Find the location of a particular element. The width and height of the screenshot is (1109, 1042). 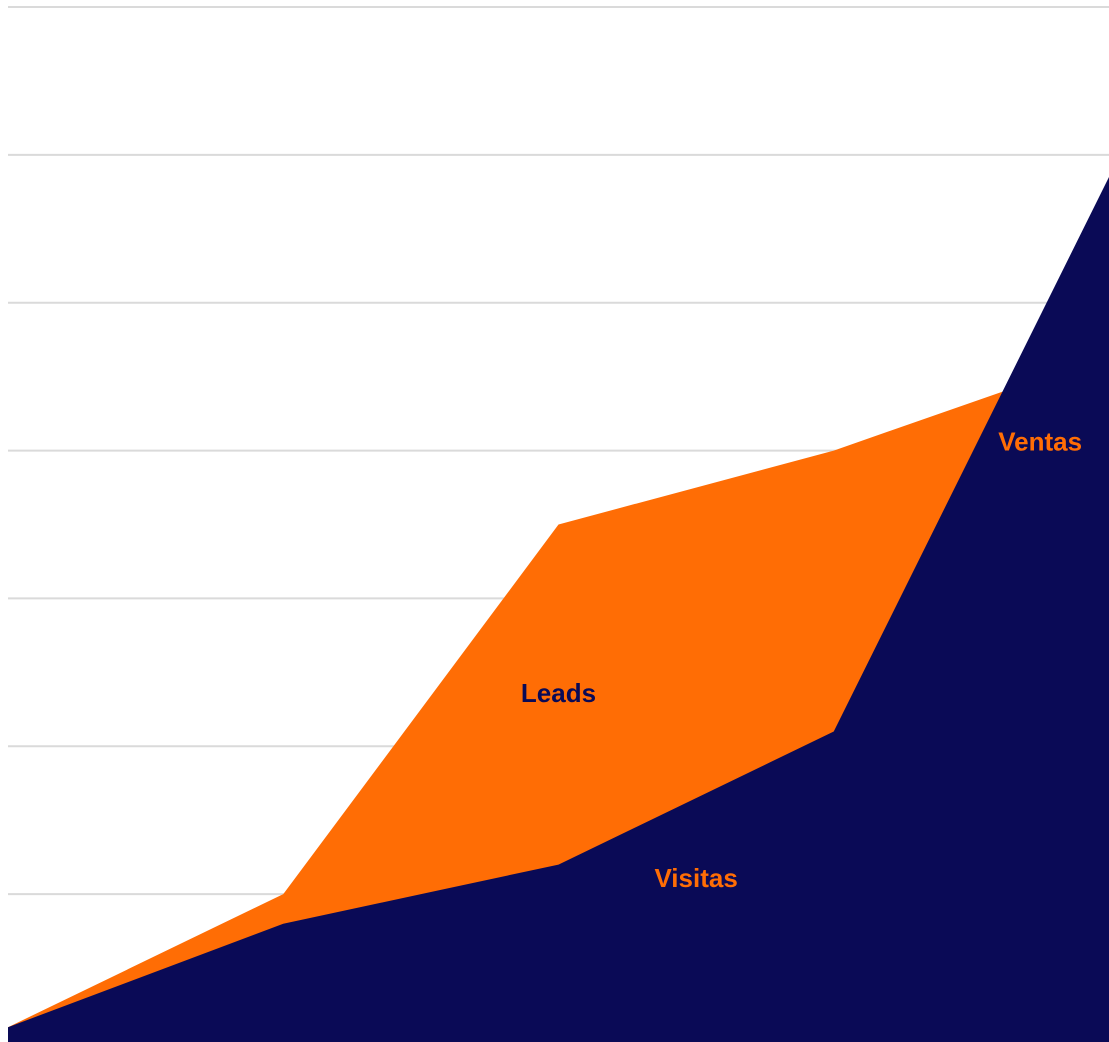

label-visitas: Visitas is located at coordinates (695, 878).